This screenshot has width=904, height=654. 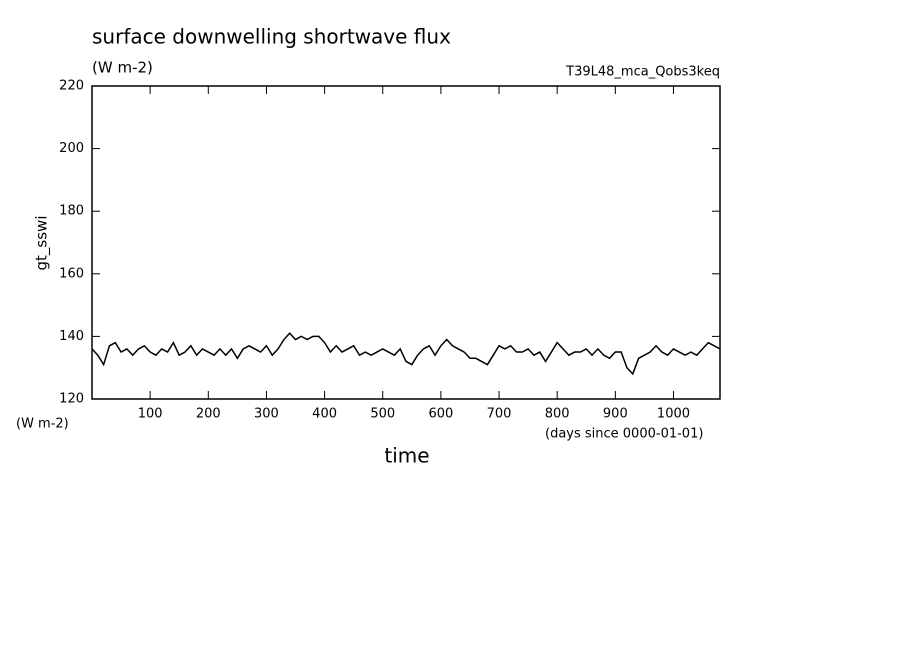 I want to click on x-tick-label: 400, so click(x=324, y=414).